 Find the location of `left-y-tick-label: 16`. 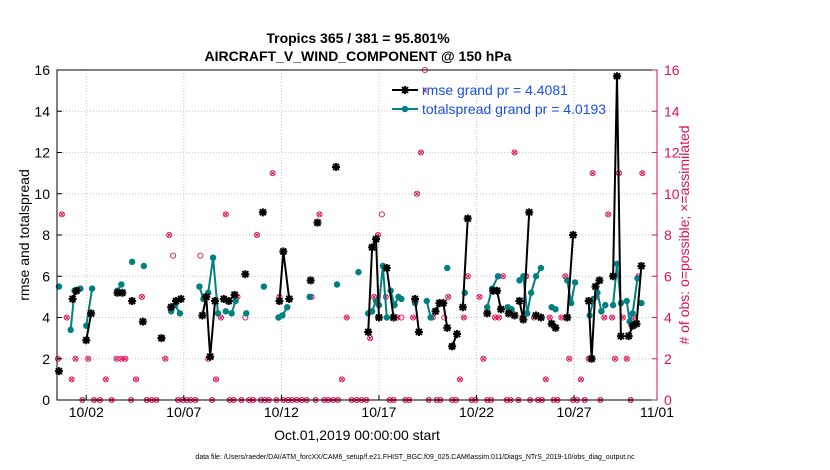

left-y-tick-label: 16 is located at coordinates (42, 70).